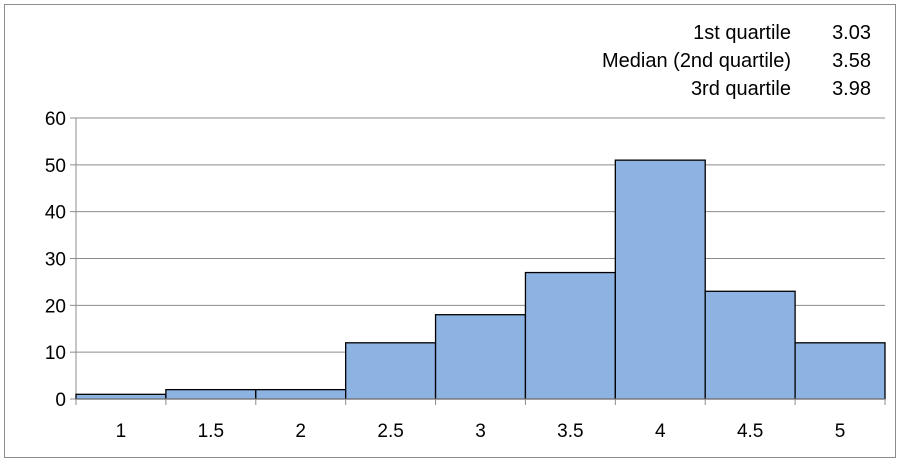 This screenshot has width=902, height=463. I want to click on y-tick-label: 40, so click(55, 213).